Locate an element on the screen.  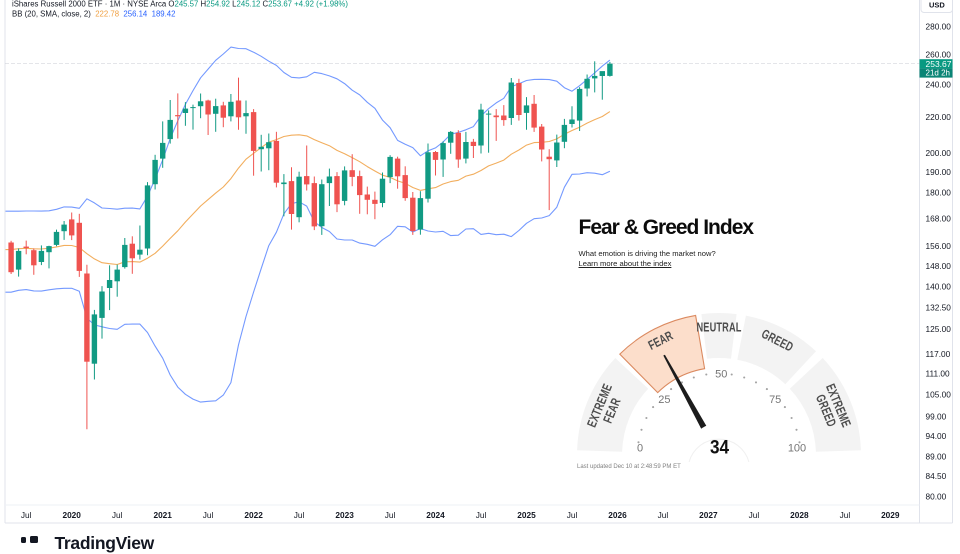
svg-text: 220.00 is located at coordinates (939, 117).